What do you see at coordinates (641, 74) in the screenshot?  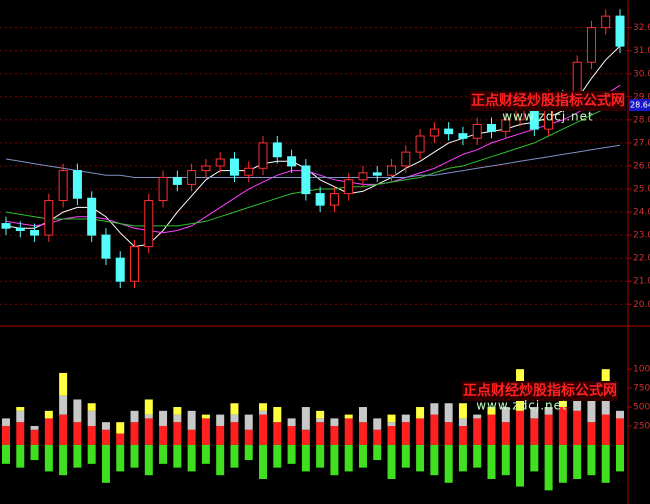 I see `y-tick-label: 30.0` at bounding box center [641, 74].